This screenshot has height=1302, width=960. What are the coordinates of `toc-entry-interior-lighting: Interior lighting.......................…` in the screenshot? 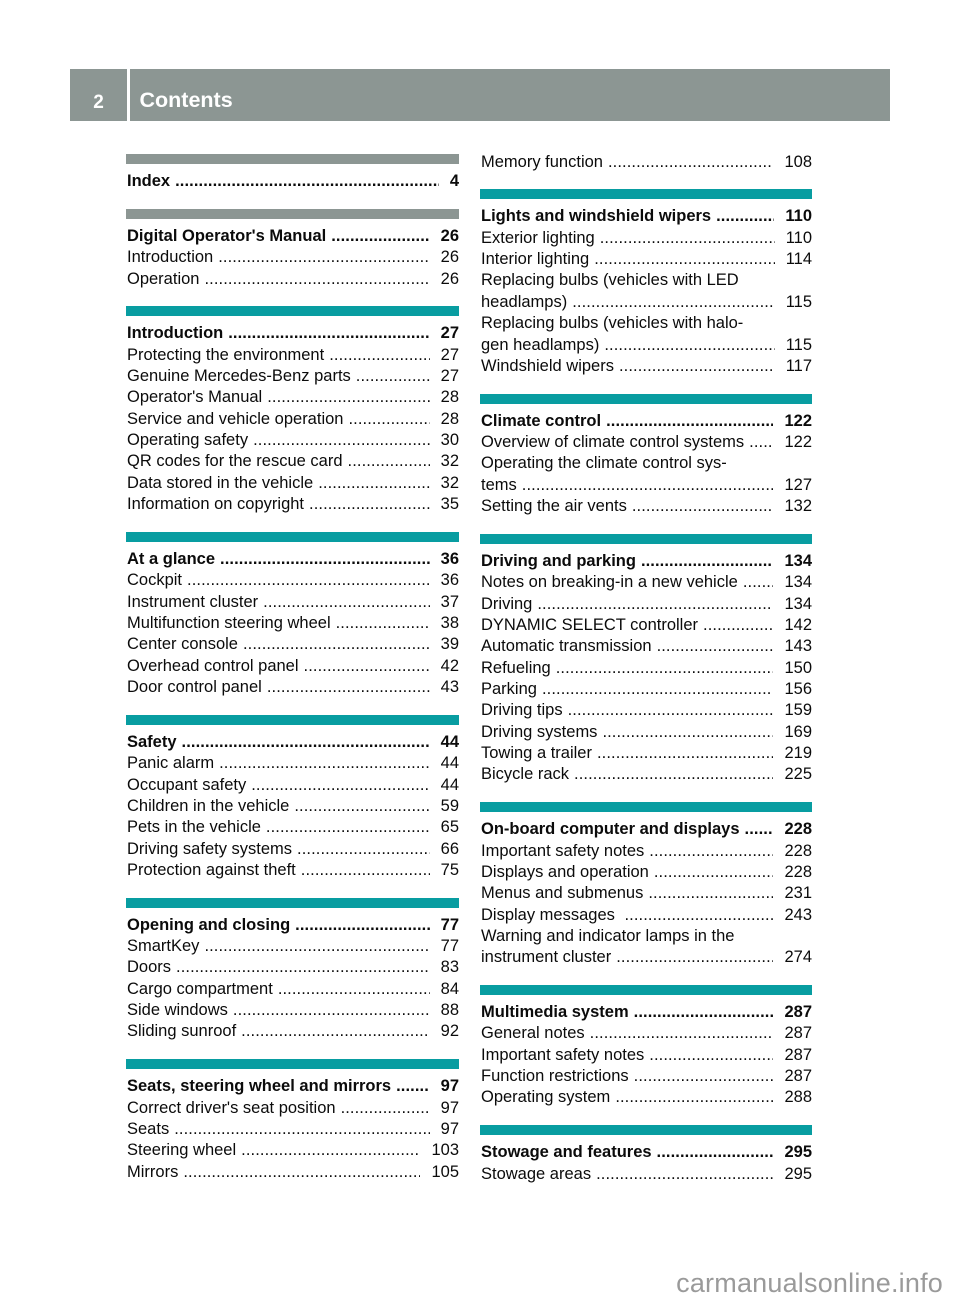 It's located at (646, 259).